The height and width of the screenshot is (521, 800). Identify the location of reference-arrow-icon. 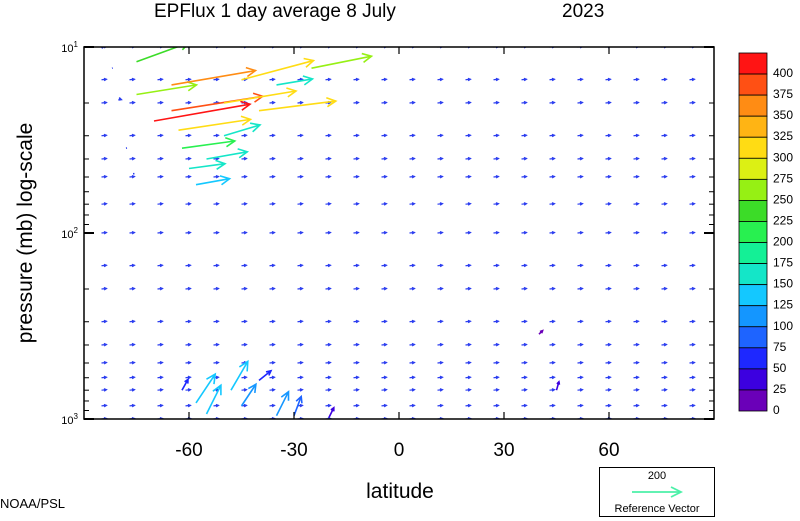
(658, 492).